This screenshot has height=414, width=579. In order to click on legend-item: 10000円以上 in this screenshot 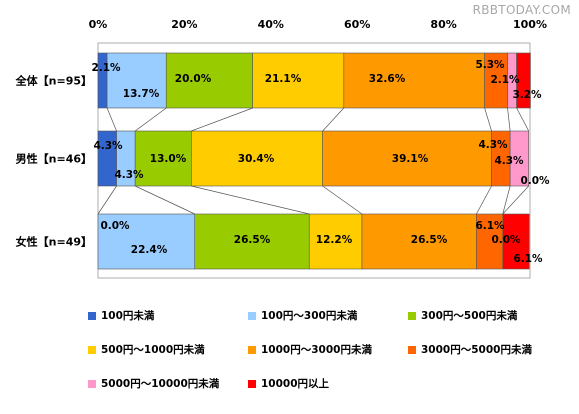, I will do `click(288, 383)`.